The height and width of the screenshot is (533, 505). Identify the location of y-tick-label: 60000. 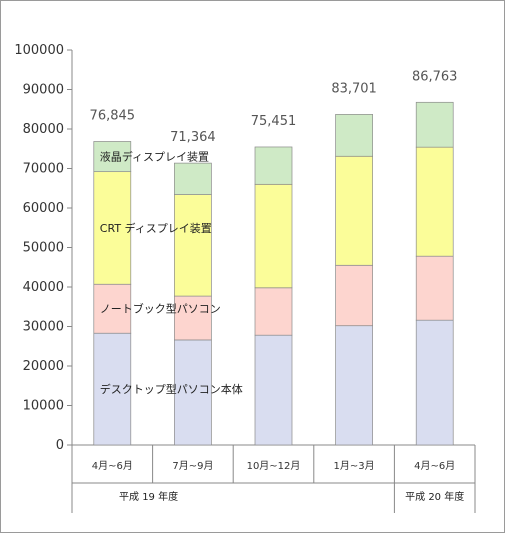
(43, 208).